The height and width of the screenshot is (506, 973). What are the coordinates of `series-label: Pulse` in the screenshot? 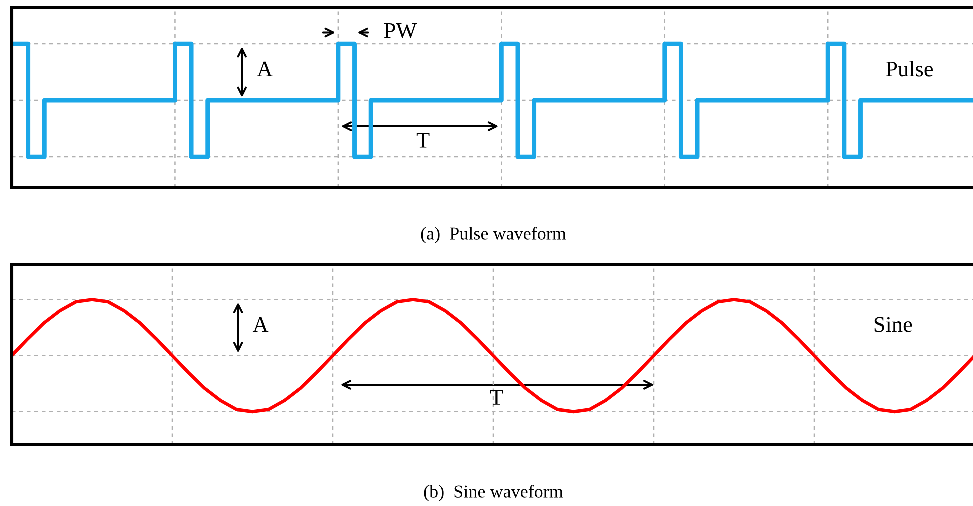 It's located at (910, 69).